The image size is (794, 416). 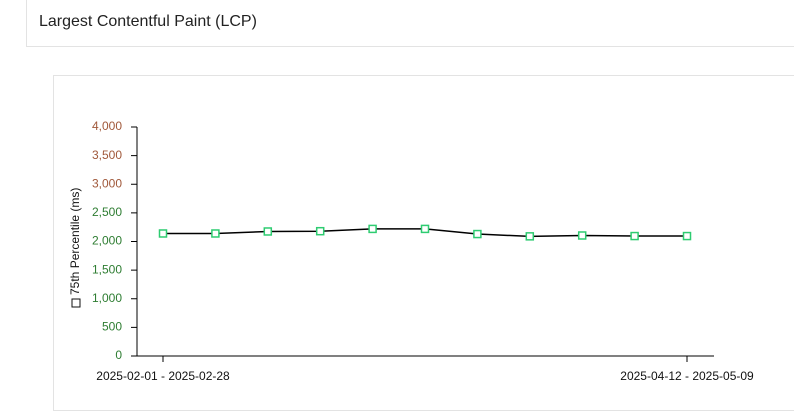 I want to click on y-tick-label: 500, so click(x=112, y=327).